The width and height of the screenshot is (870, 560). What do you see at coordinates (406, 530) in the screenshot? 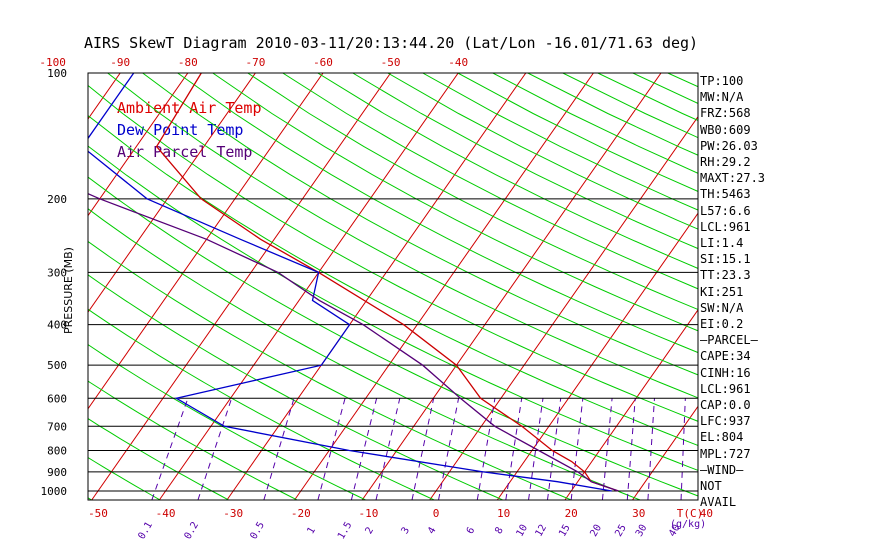
I see `mixing-ratio-tick-label: 3` at bounding box center [406, 530].